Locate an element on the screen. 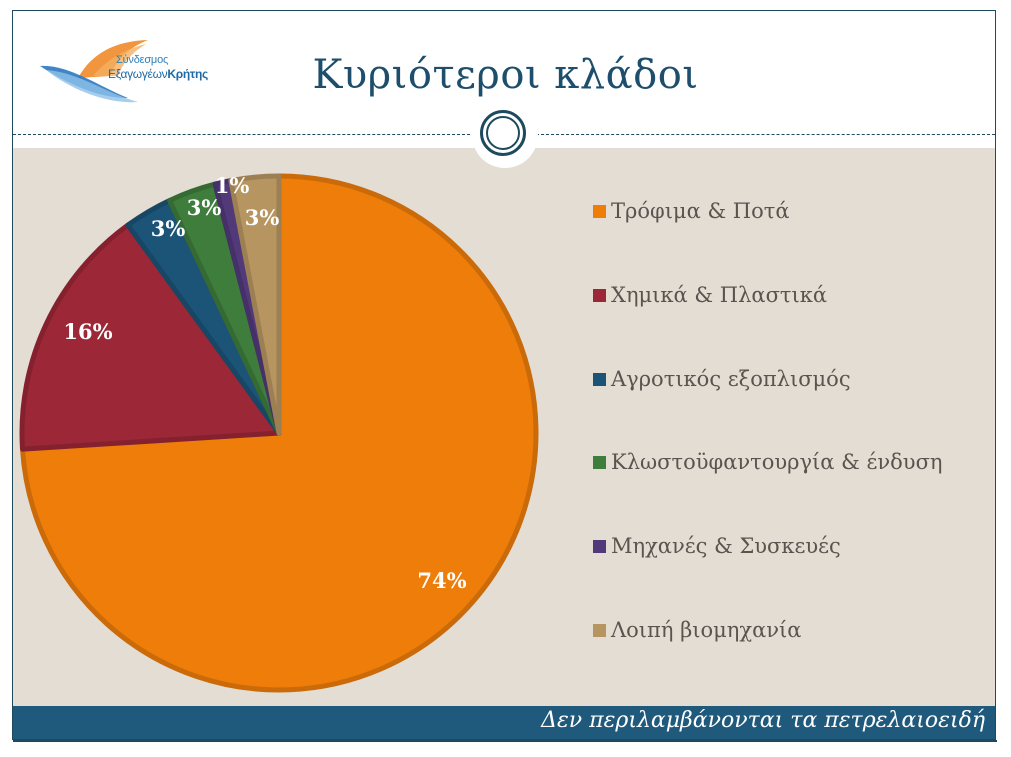  footer-underline is located at coordinates (505, 741).